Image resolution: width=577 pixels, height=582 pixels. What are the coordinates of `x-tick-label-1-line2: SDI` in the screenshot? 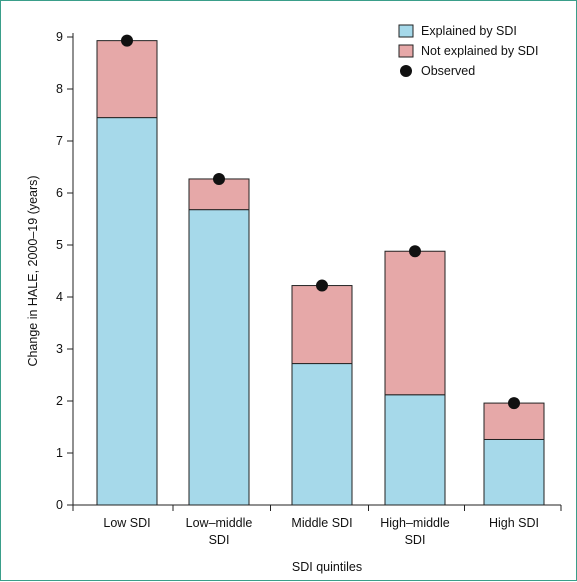 It's located at (219, 540).